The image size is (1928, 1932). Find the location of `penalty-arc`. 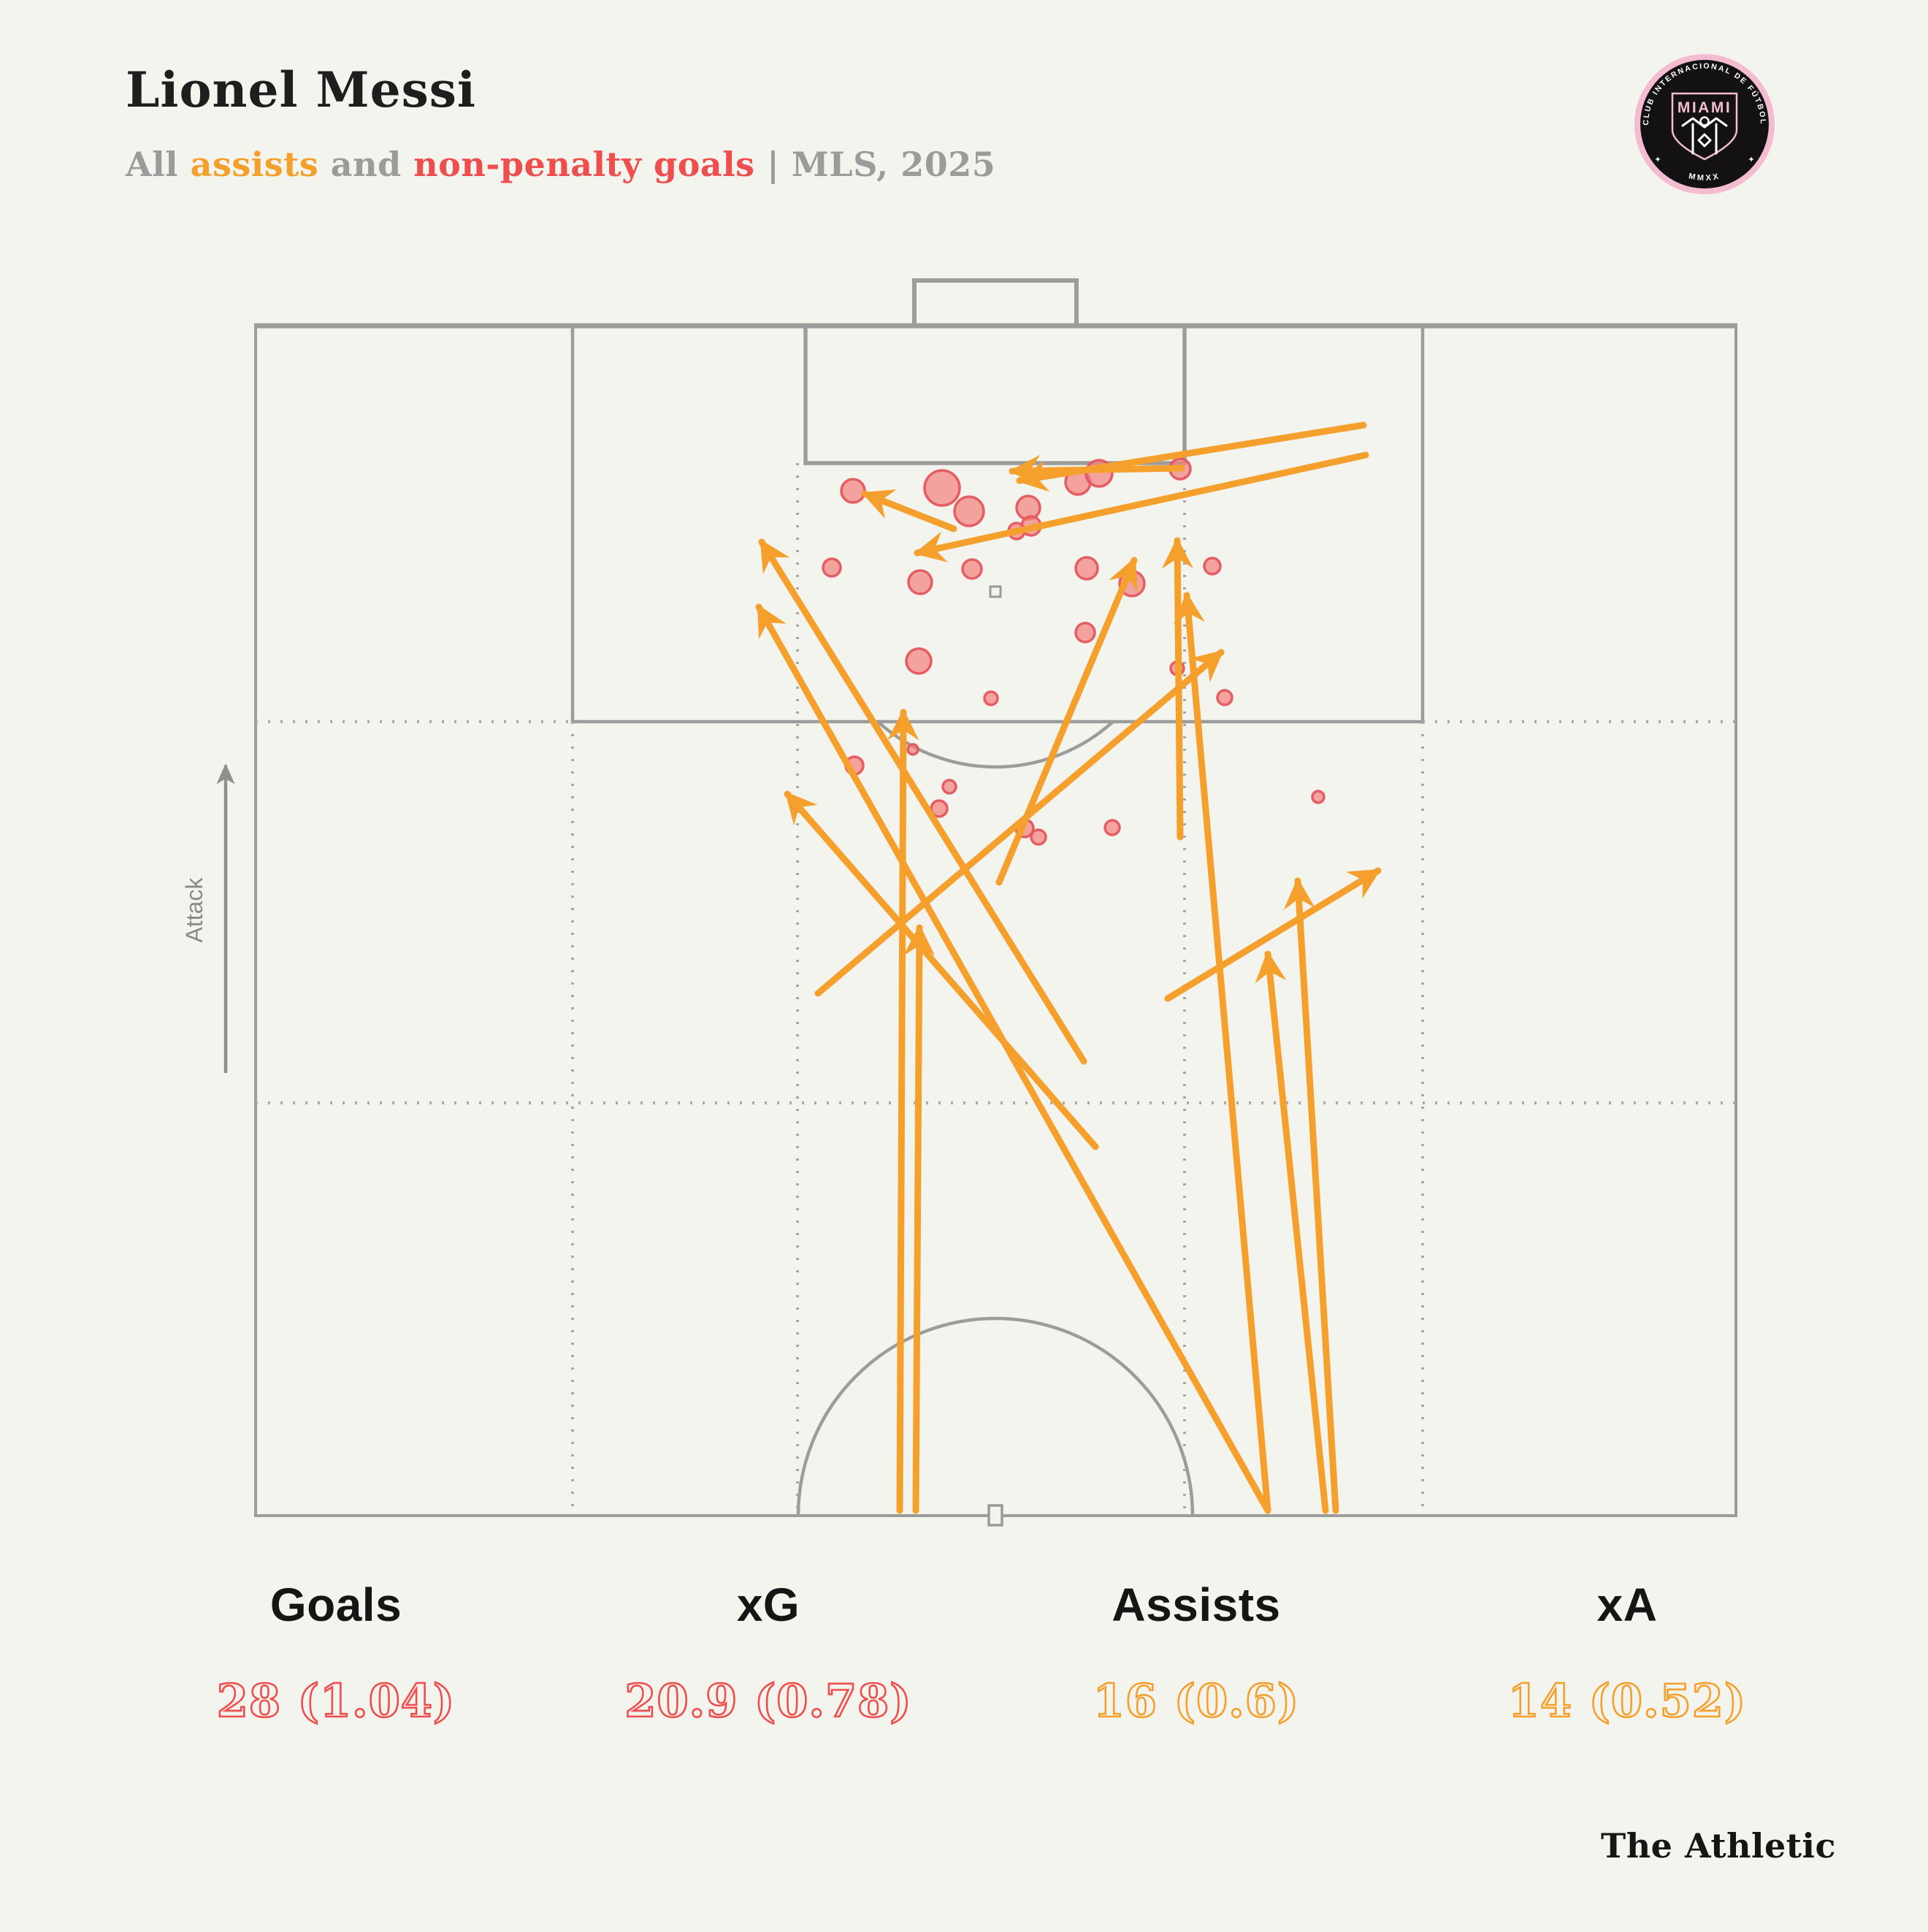

penalty-arc is located at coordinates (995, 744).